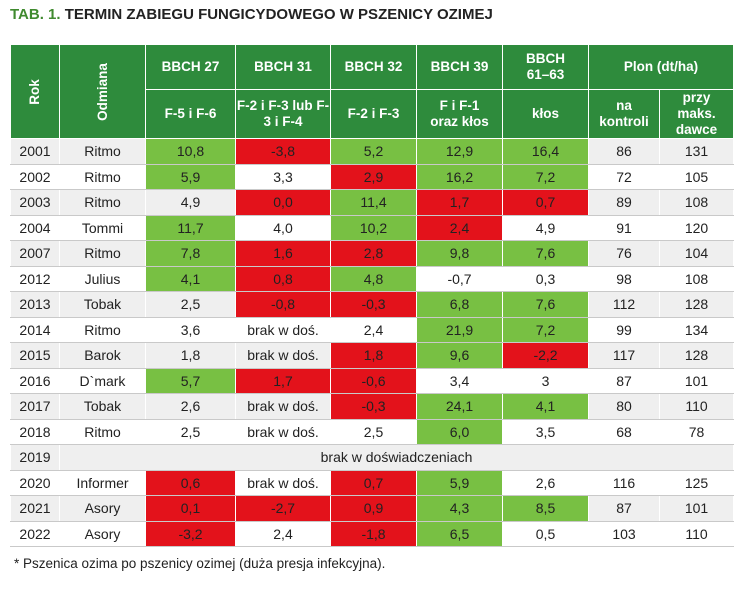 The height and width of the screenshot is (590, 753). What do you see at coordinates (696, 482) in the screenshot?
I see `cell-plon-maks: 125` at bounding box center [696, 482].